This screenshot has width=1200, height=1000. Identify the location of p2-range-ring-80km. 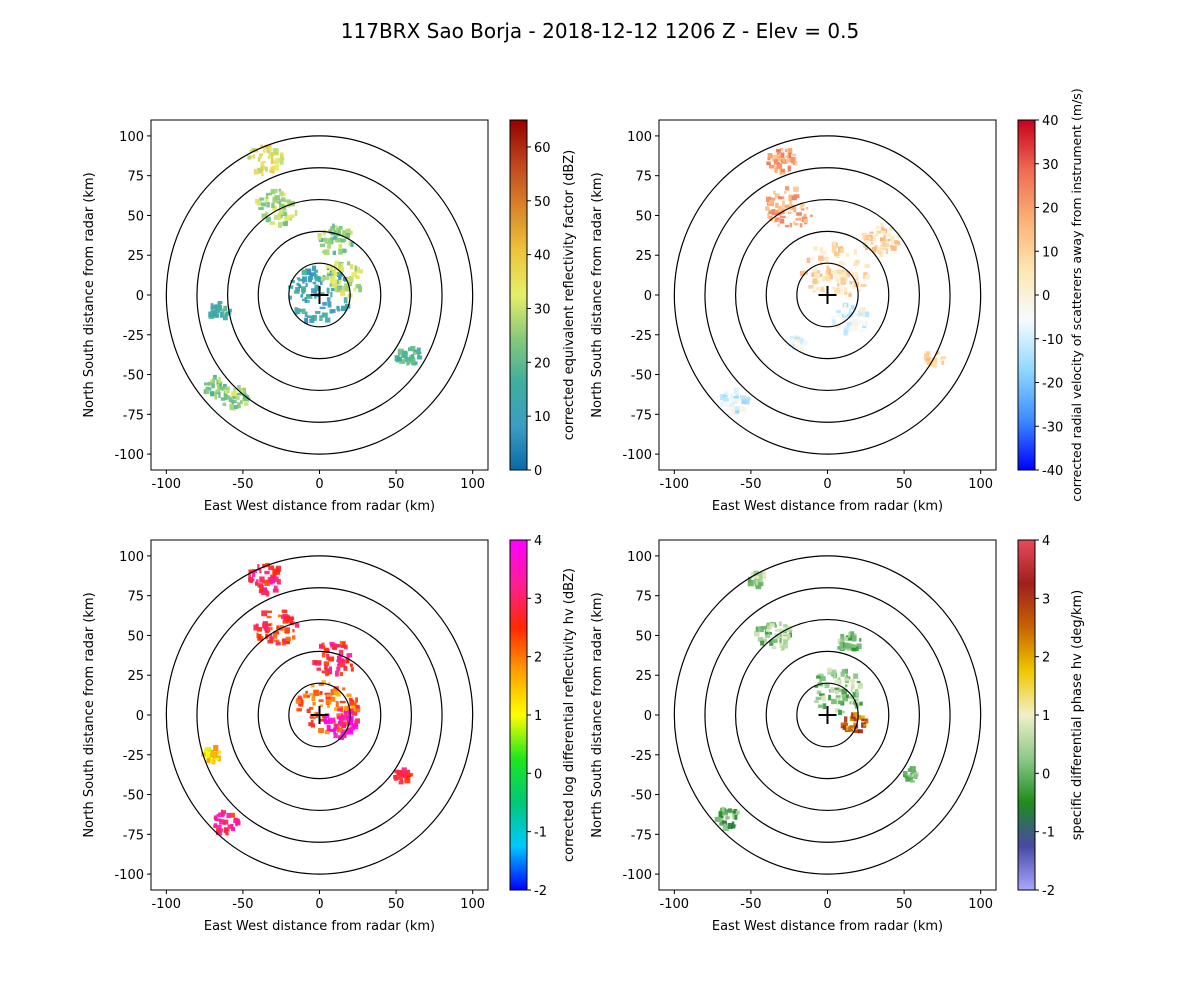
(827, 295).